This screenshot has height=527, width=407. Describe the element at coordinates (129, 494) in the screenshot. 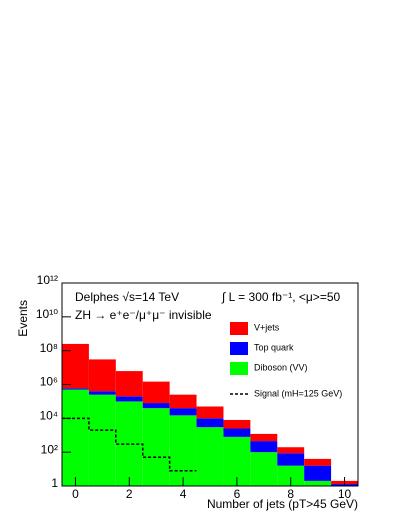

I see `x-tick-label: 2` at that location.